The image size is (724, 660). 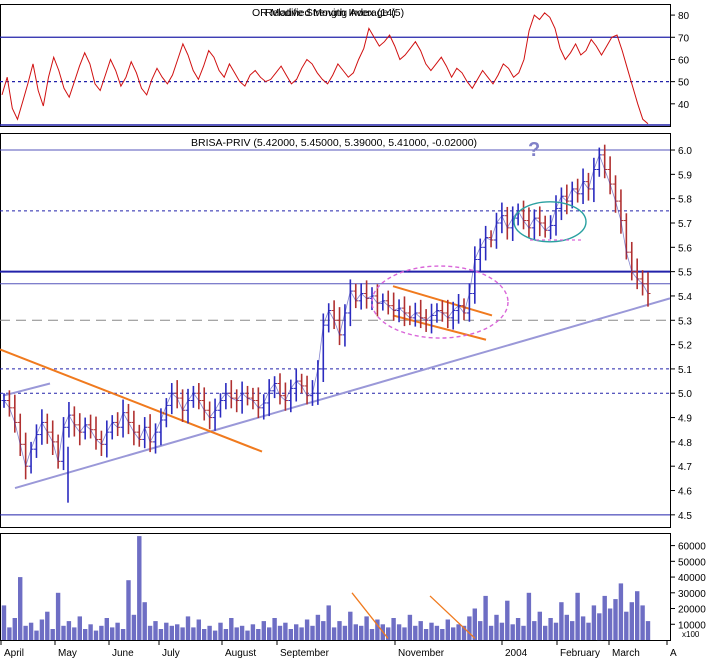 I want to click on x-axis-label: 2004, so click(x=516, y=653).